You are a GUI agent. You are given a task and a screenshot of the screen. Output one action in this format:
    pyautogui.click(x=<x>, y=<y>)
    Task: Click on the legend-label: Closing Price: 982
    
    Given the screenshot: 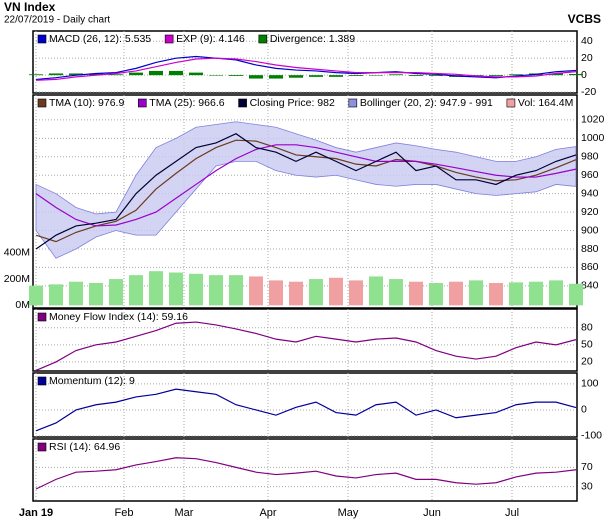 What is the action you would take?
    pyautogui.click(x=292, y=103)
    